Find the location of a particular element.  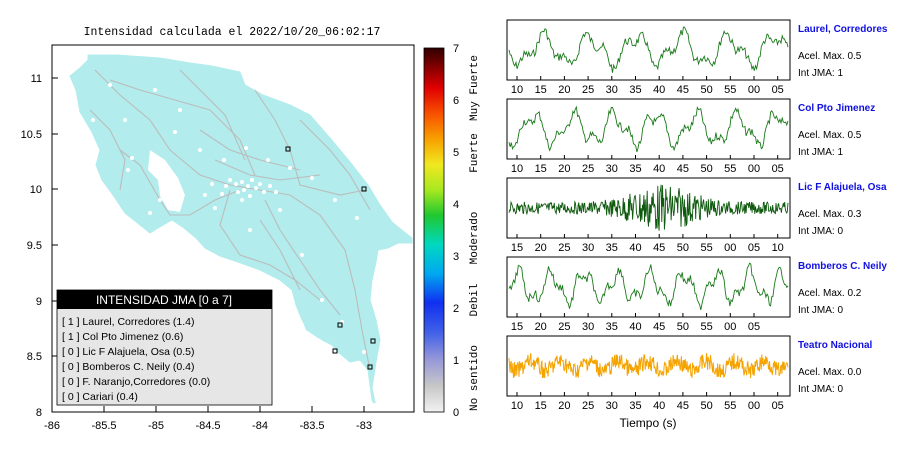

colorbar-category: No sentido is located at coordinates (475, 378).